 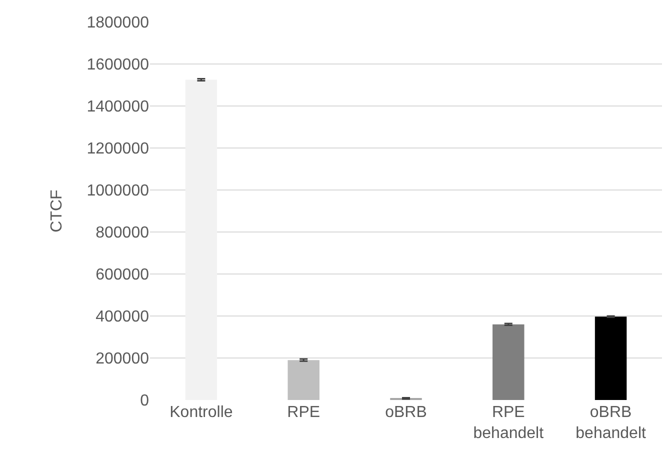 What do you see at coordinates (123, 359) in the screenshot?
I see `y-tick-label: 200000` at bounding box center [123, 359].